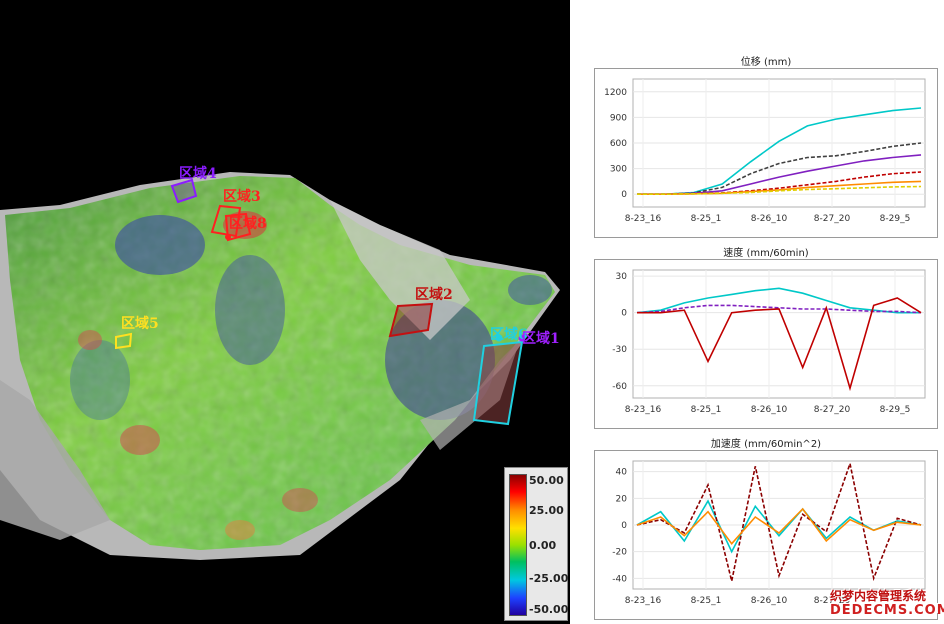  Describe the element at coordinates (242, 197) in the screenshot. I see `zone-3-label: 区域3` at that location.